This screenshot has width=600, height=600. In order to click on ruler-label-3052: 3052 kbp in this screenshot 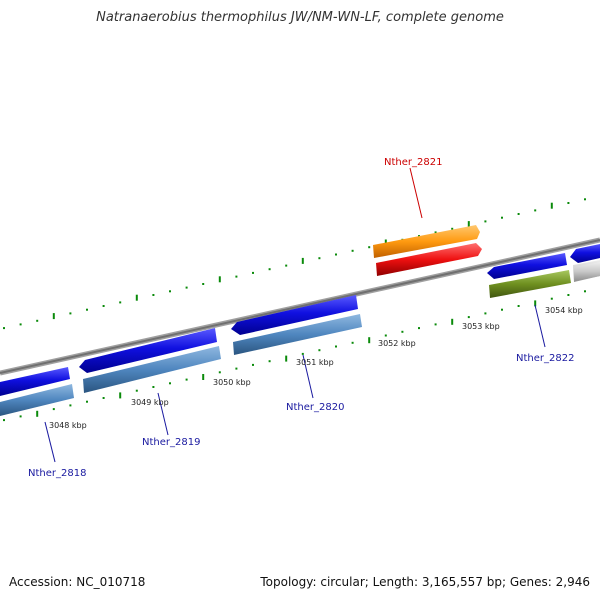, I will do `click(397, 343)`.